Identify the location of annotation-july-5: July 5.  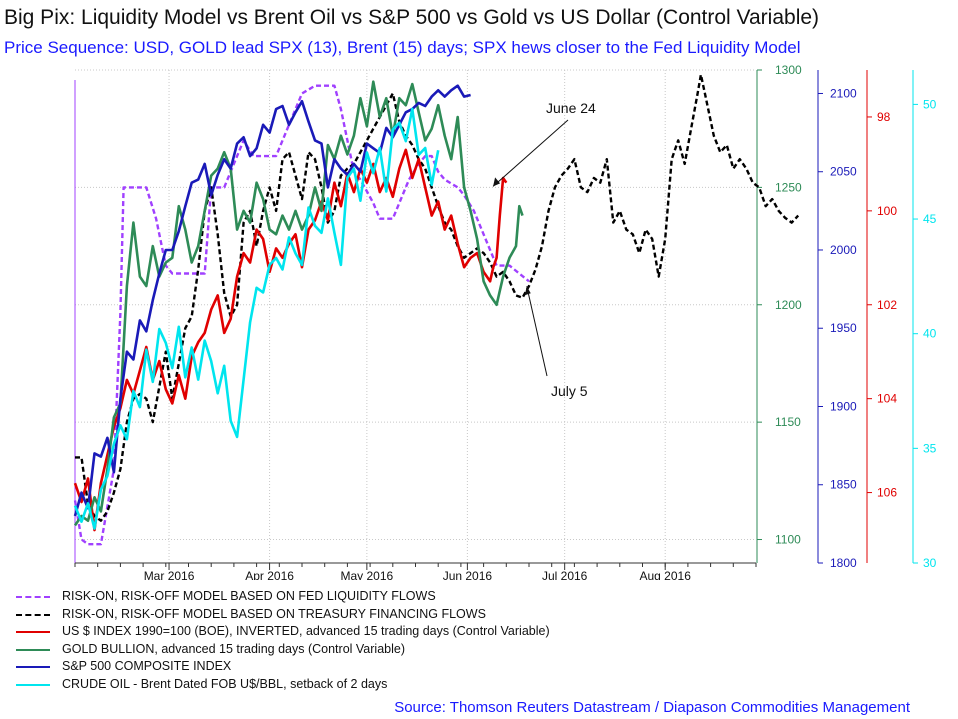
(569, 391).